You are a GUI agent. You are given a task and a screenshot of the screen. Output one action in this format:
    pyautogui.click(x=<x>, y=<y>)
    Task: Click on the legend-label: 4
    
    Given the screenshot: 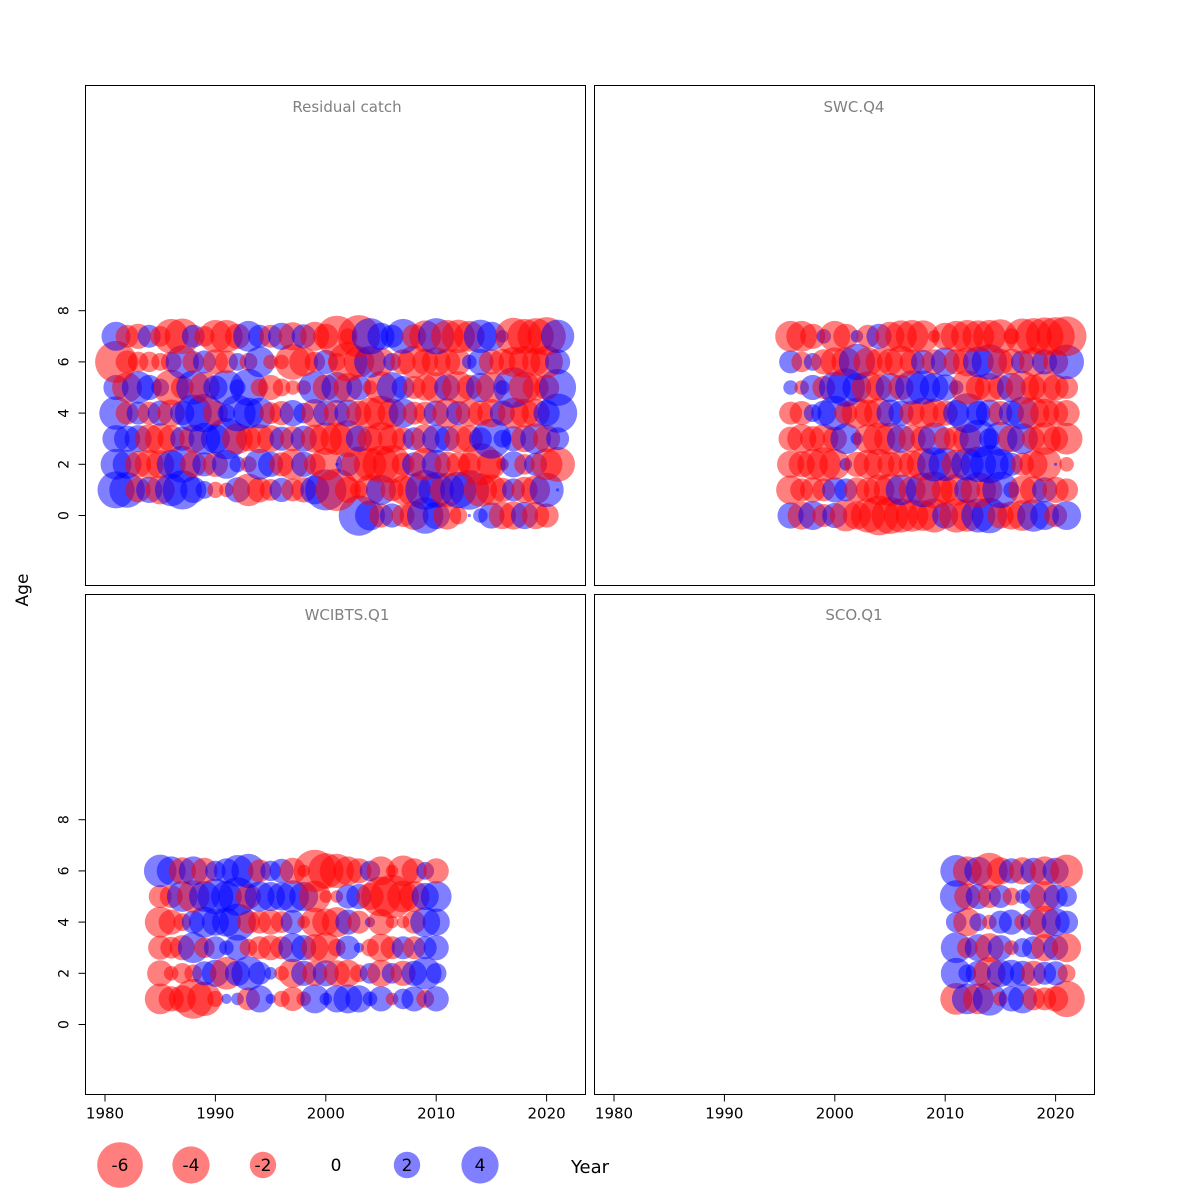 What is the action you would take?
    pyautogui.click(x=480, y=1166)
    